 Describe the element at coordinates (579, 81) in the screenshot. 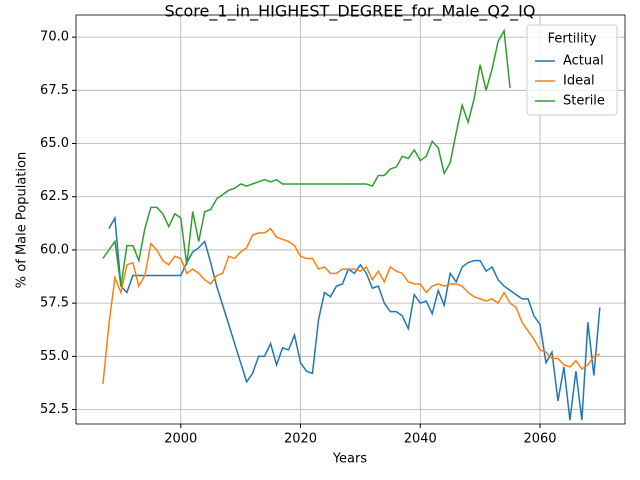

I see `legend-label: Ideal` at that location.